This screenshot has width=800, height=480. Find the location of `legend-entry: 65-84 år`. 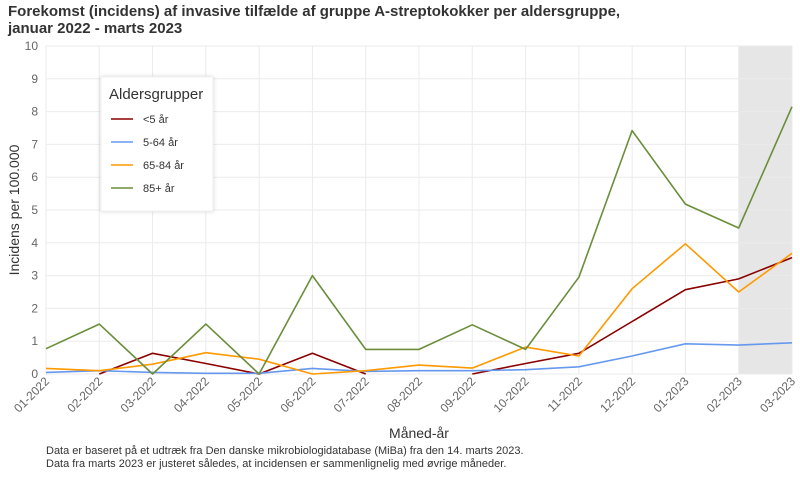

legend-entry: 65-84 år is located at coordinates (163, 166).